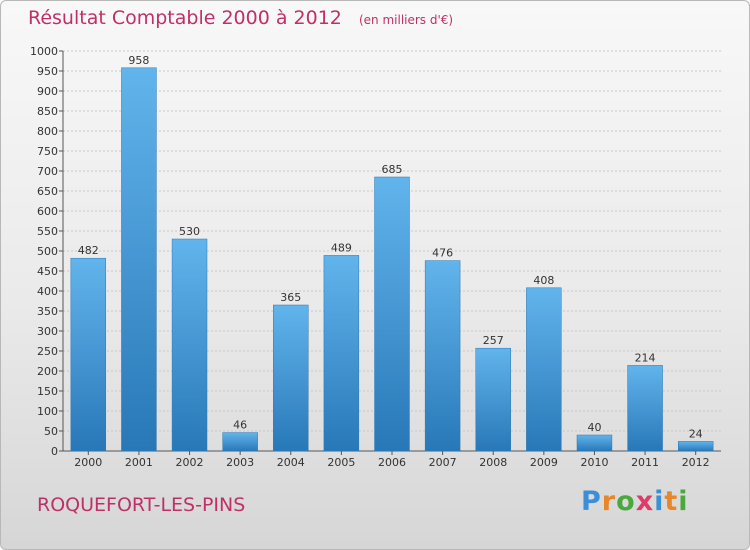  I want to click on y-tick-label: 650, so click(47, 191).